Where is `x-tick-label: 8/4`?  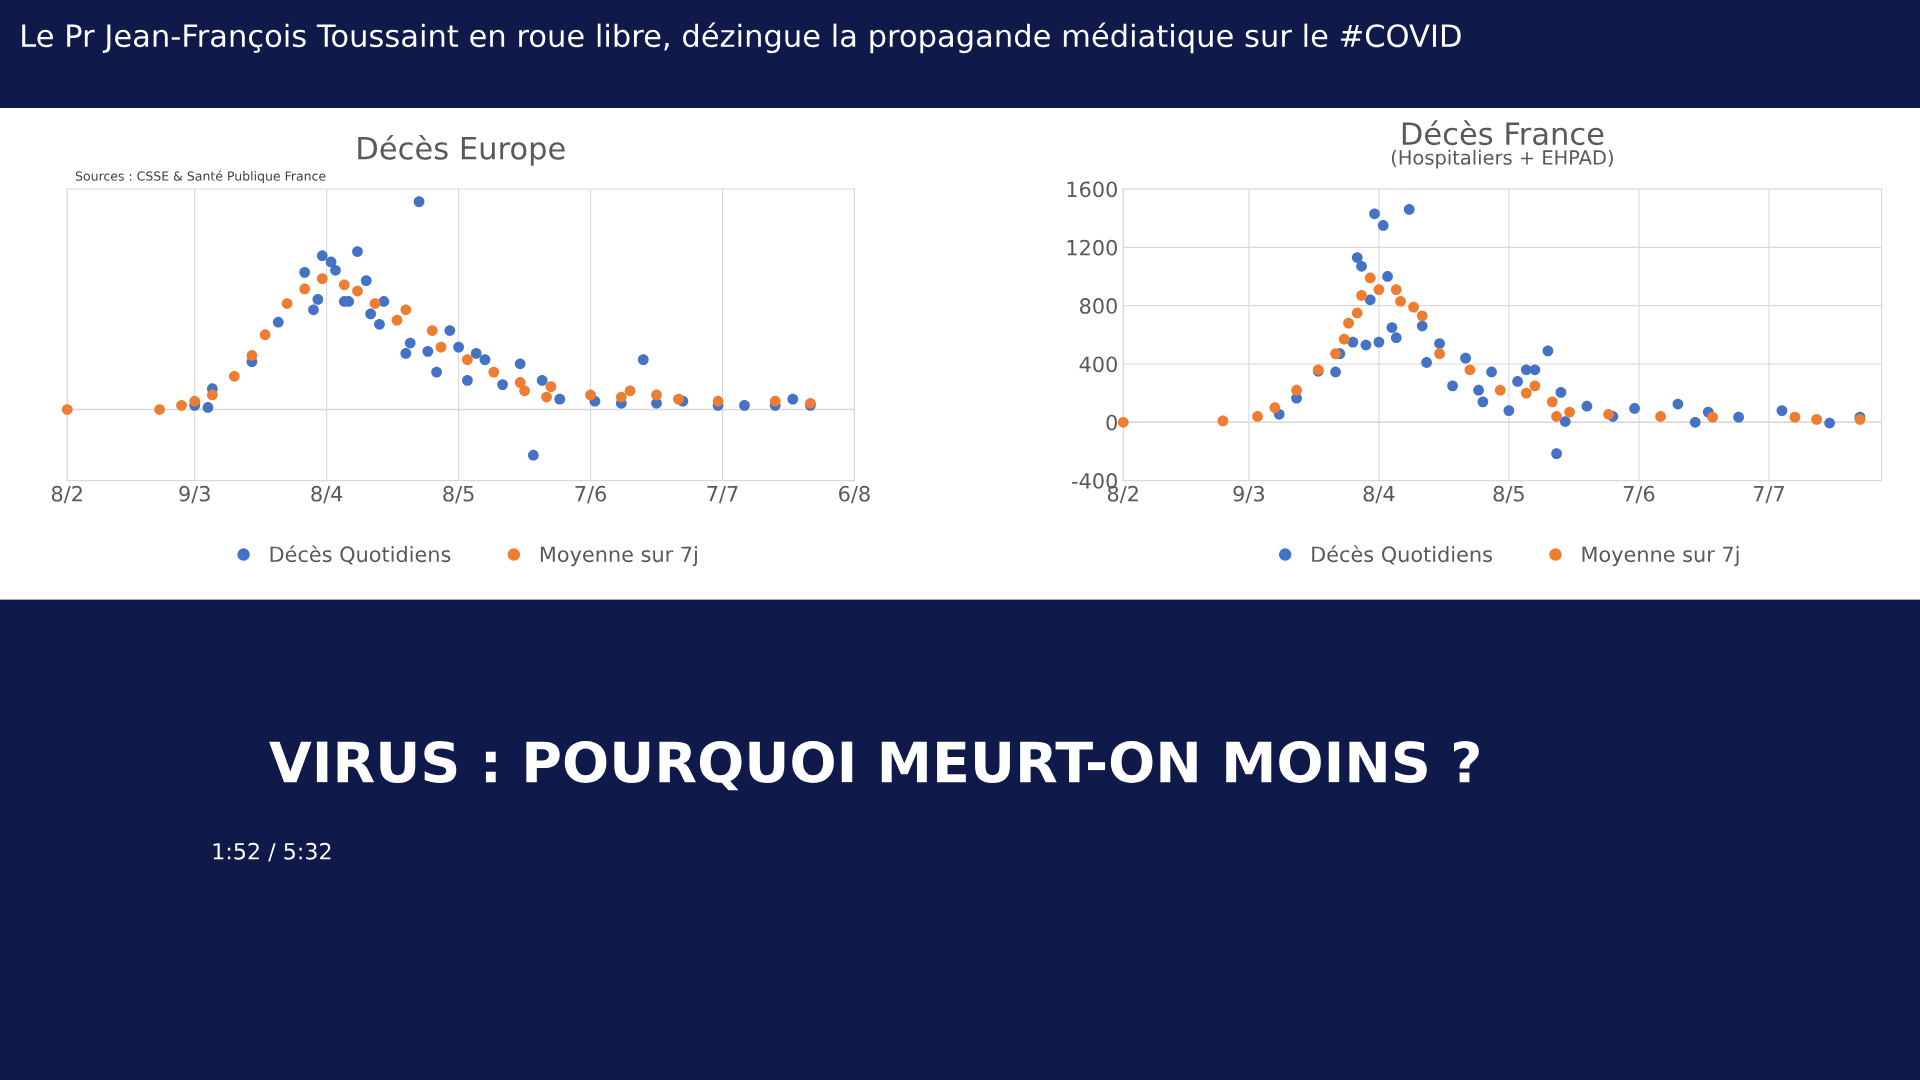
x-tick-label: 8/4 is located at coordinates (1379, 494).